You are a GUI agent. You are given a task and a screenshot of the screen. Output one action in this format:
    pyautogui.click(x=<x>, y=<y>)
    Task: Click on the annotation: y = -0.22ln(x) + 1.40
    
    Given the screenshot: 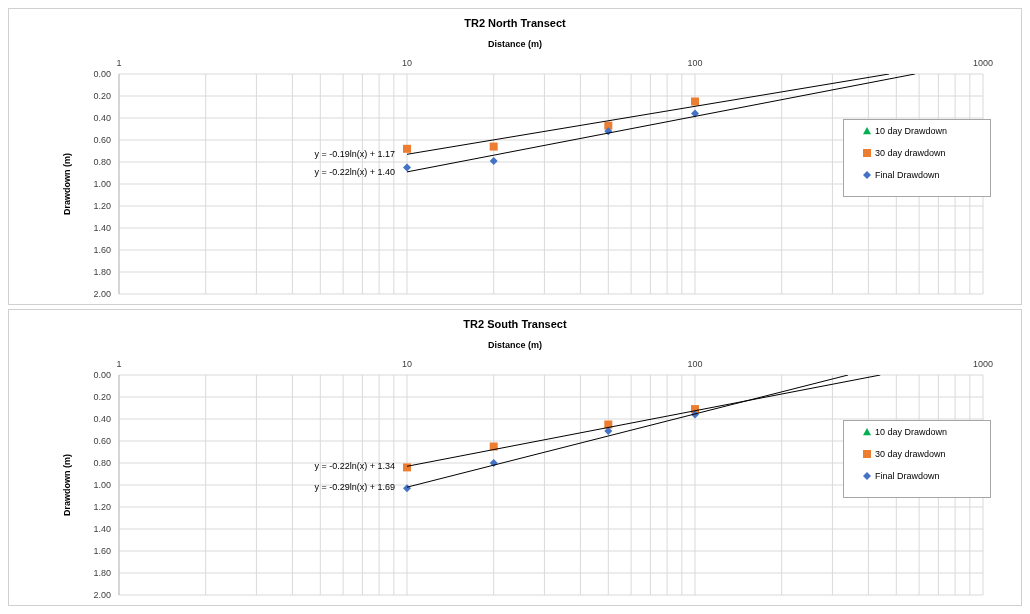 What is the action you would take?
    pyautogui.click(x=354, y=172)
    